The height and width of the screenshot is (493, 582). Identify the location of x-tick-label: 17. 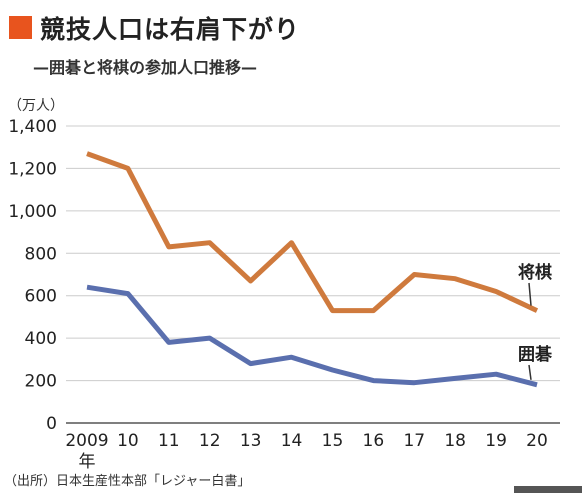
(414, 441).